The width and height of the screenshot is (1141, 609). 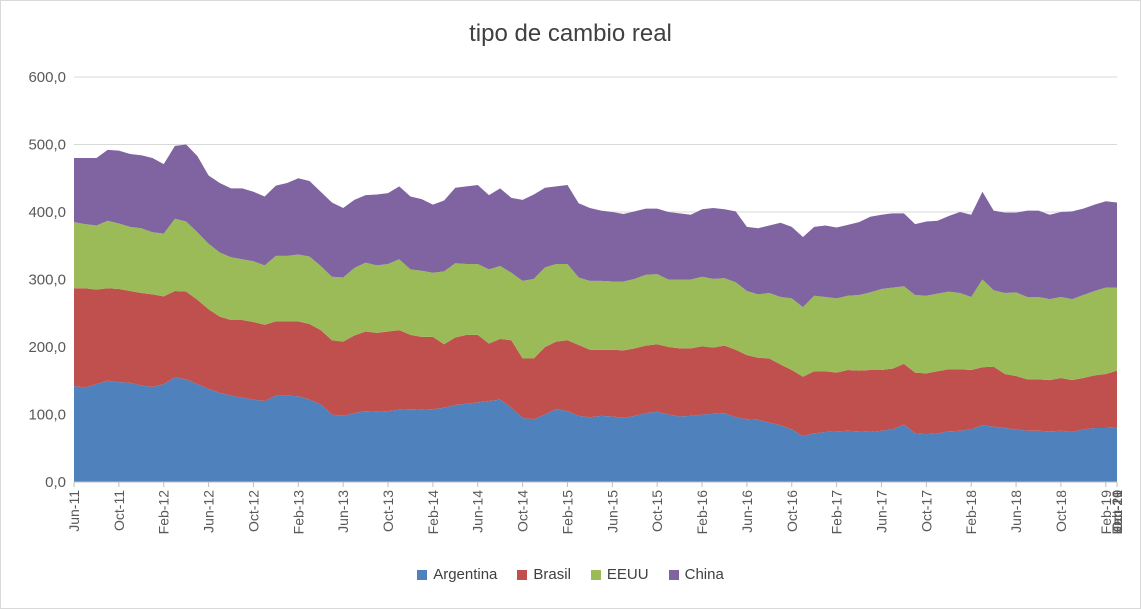 What do you see at coordinates (298, 512) in the screenshot?
I see `x-tick-label: Feb-13` at bounding box center [298, 512].